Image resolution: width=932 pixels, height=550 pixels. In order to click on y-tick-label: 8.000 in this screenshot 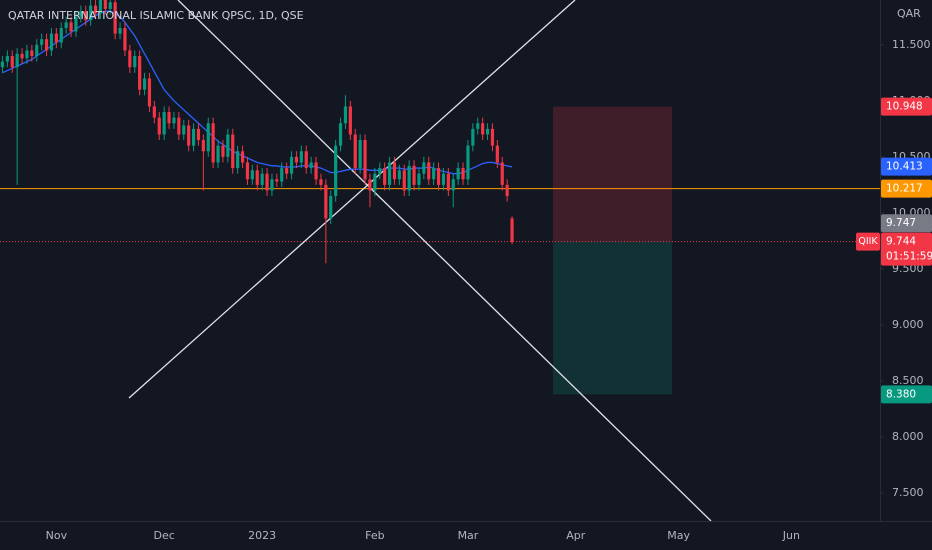, I will do `click(908, 436)`.